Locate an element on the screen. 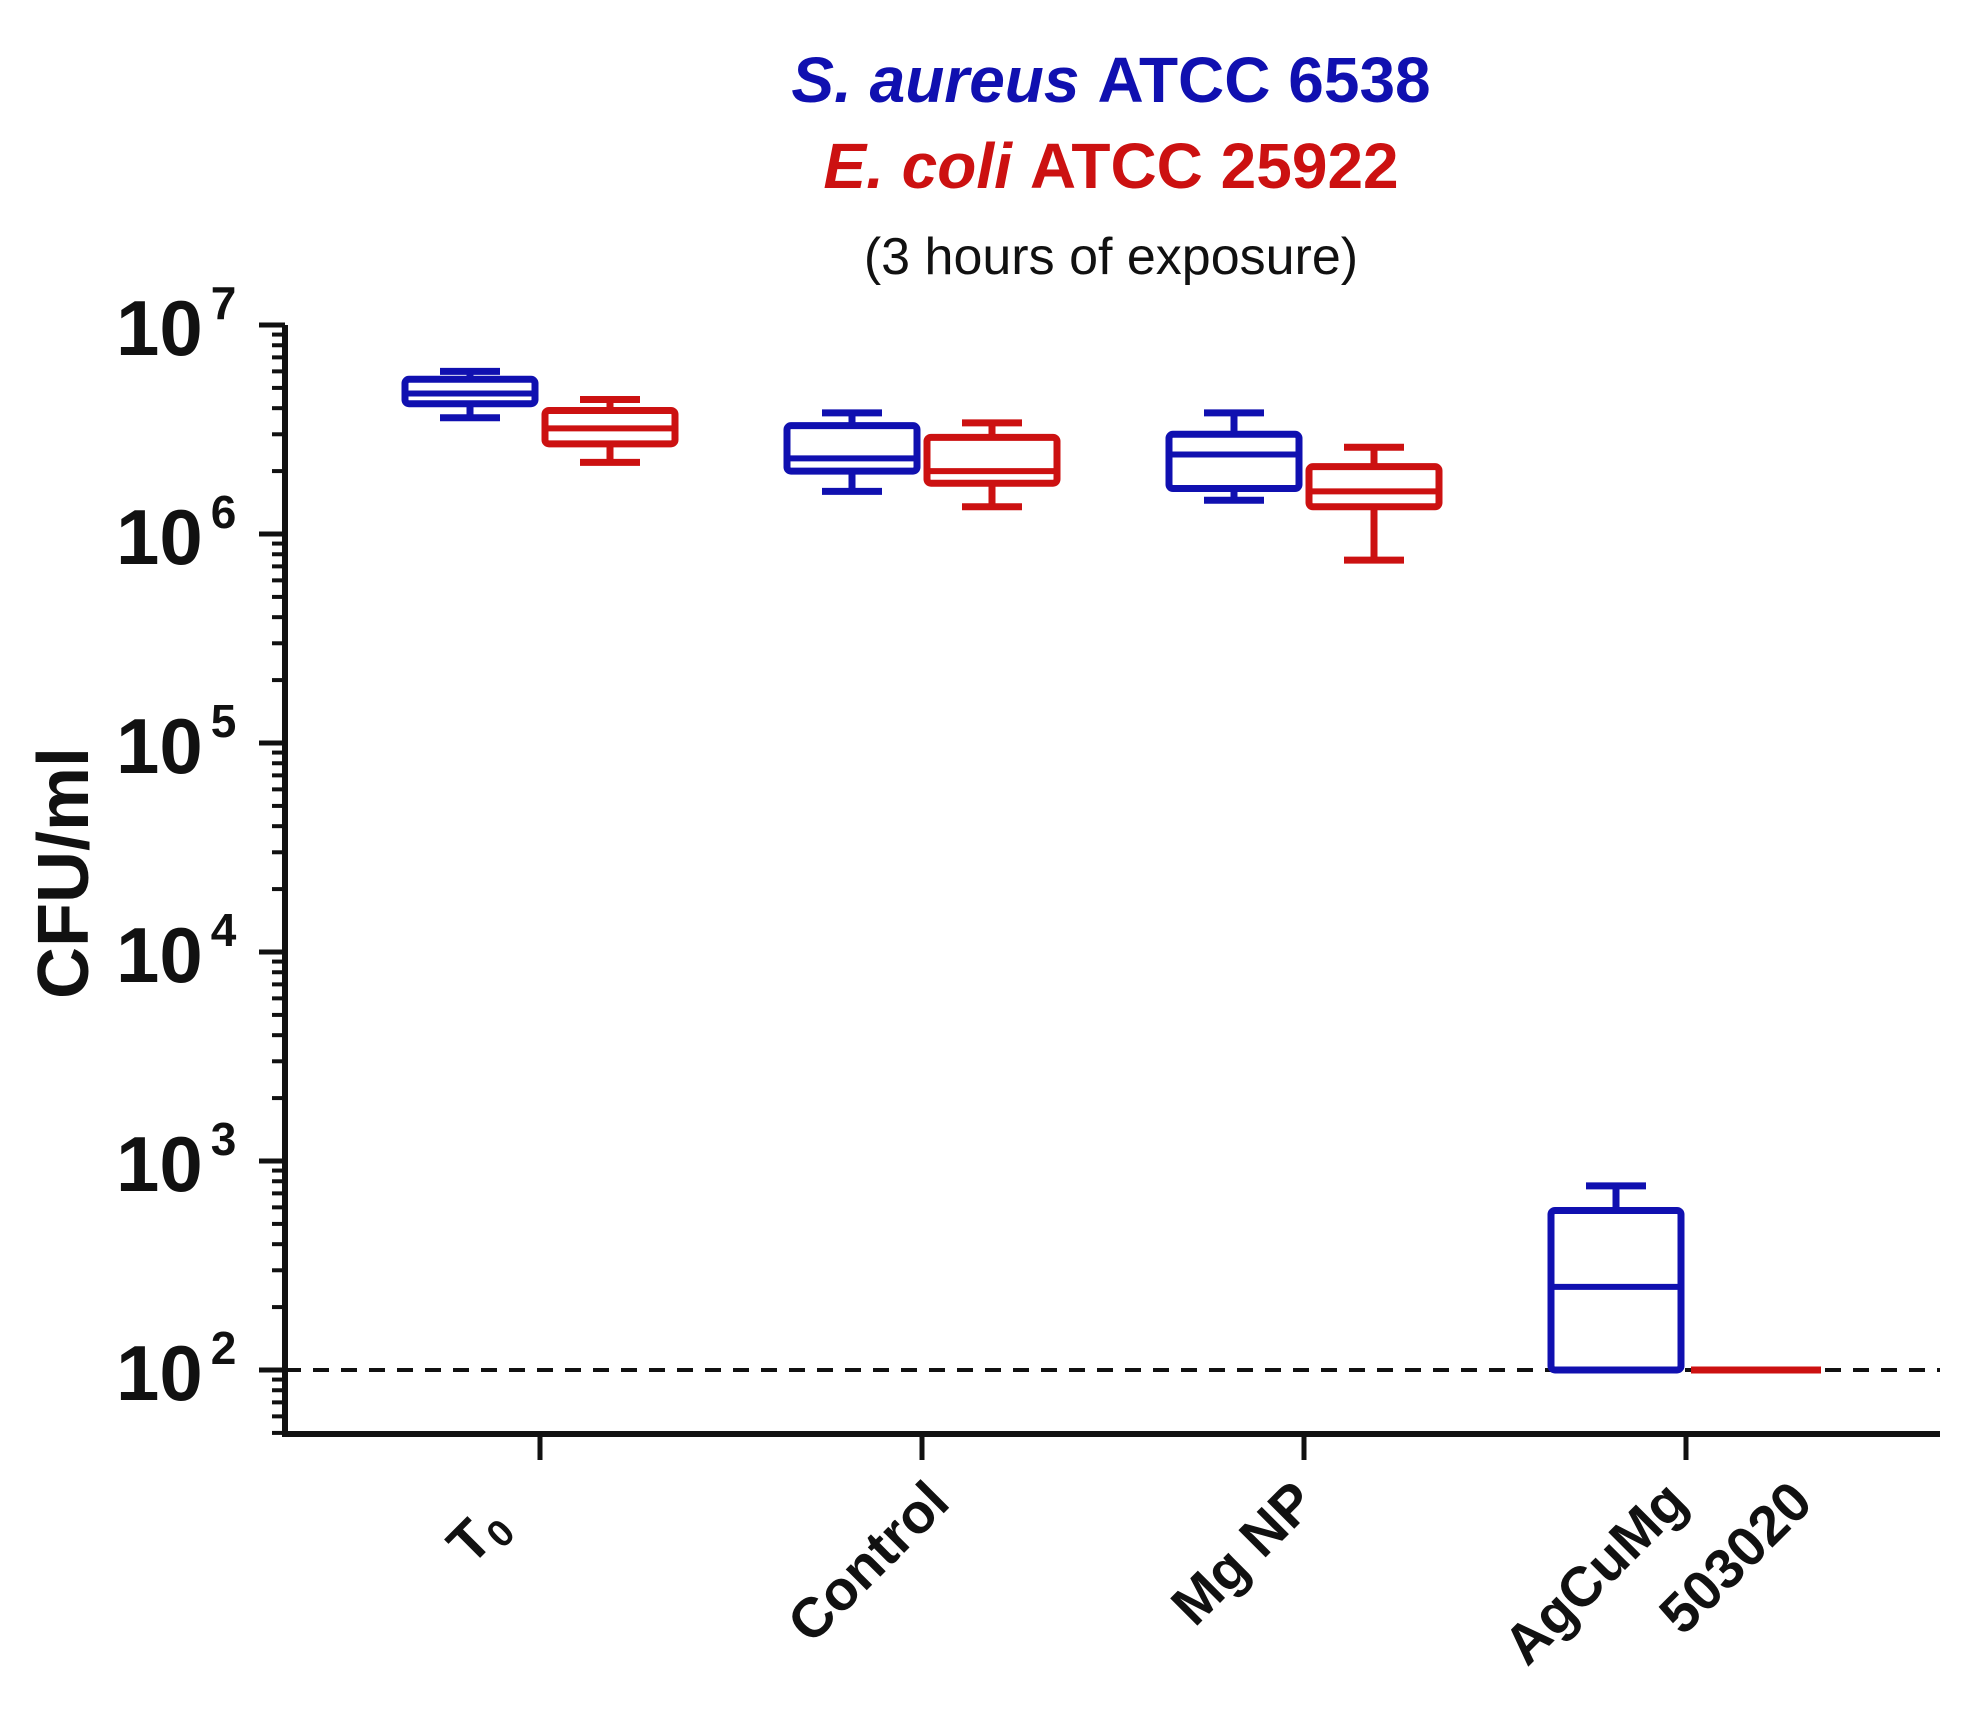 Image resolution: width=1964 pixels, height=1715 pixels. y-tick-exponent: 2 is located at coordinates (224, 1348).